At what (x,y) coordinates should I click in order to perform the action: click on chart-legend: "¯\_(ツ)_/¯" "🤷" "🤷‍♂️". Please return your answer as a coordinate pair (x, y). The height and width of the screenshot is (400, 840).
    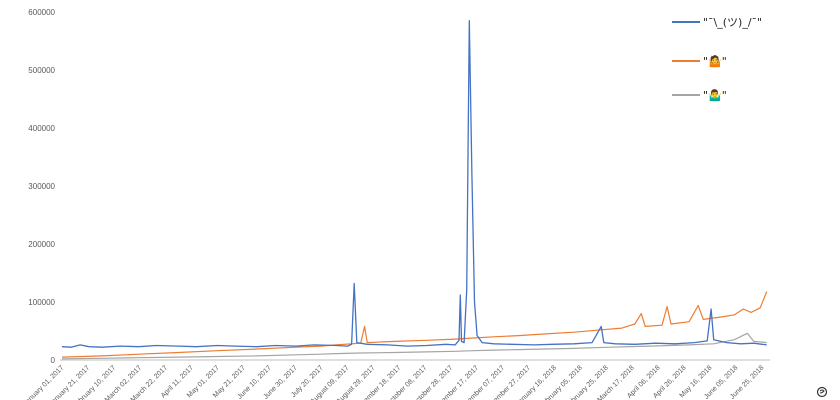
    Looking at the image, I should click on (717, 59).